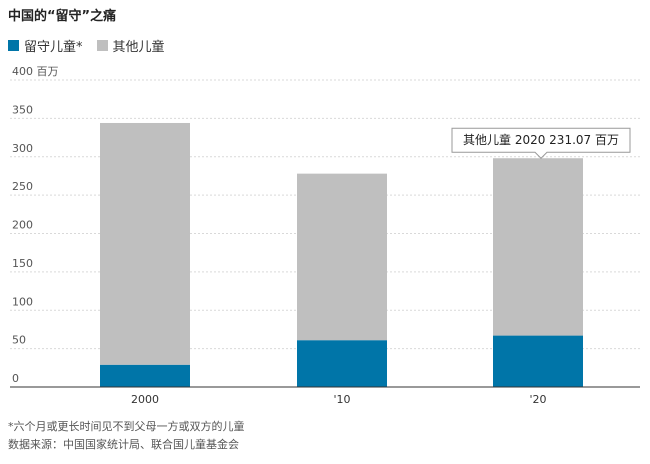 This screenshot has width=650, height=464. I want to click on y-tick-label: 0, so click(15, 378).